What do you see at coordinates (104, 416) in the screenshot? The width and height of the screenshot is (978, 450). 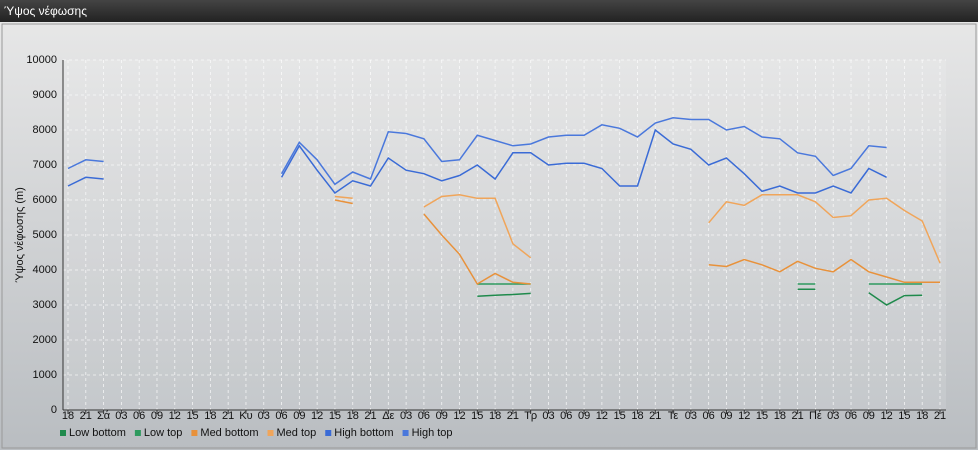 I see `x-tick-label: Σά` at bounding box center [104, 416].